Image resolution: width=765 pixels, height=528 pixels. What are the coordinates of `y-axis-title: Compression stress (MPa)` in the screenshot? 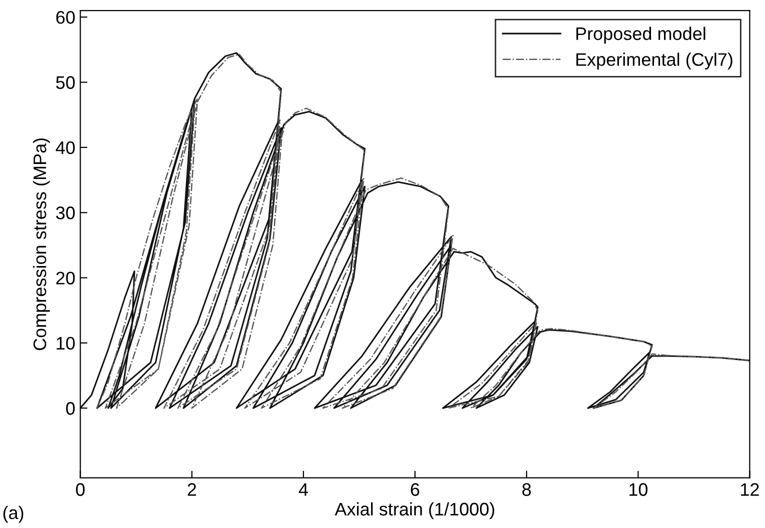 It's located at (41, 244).